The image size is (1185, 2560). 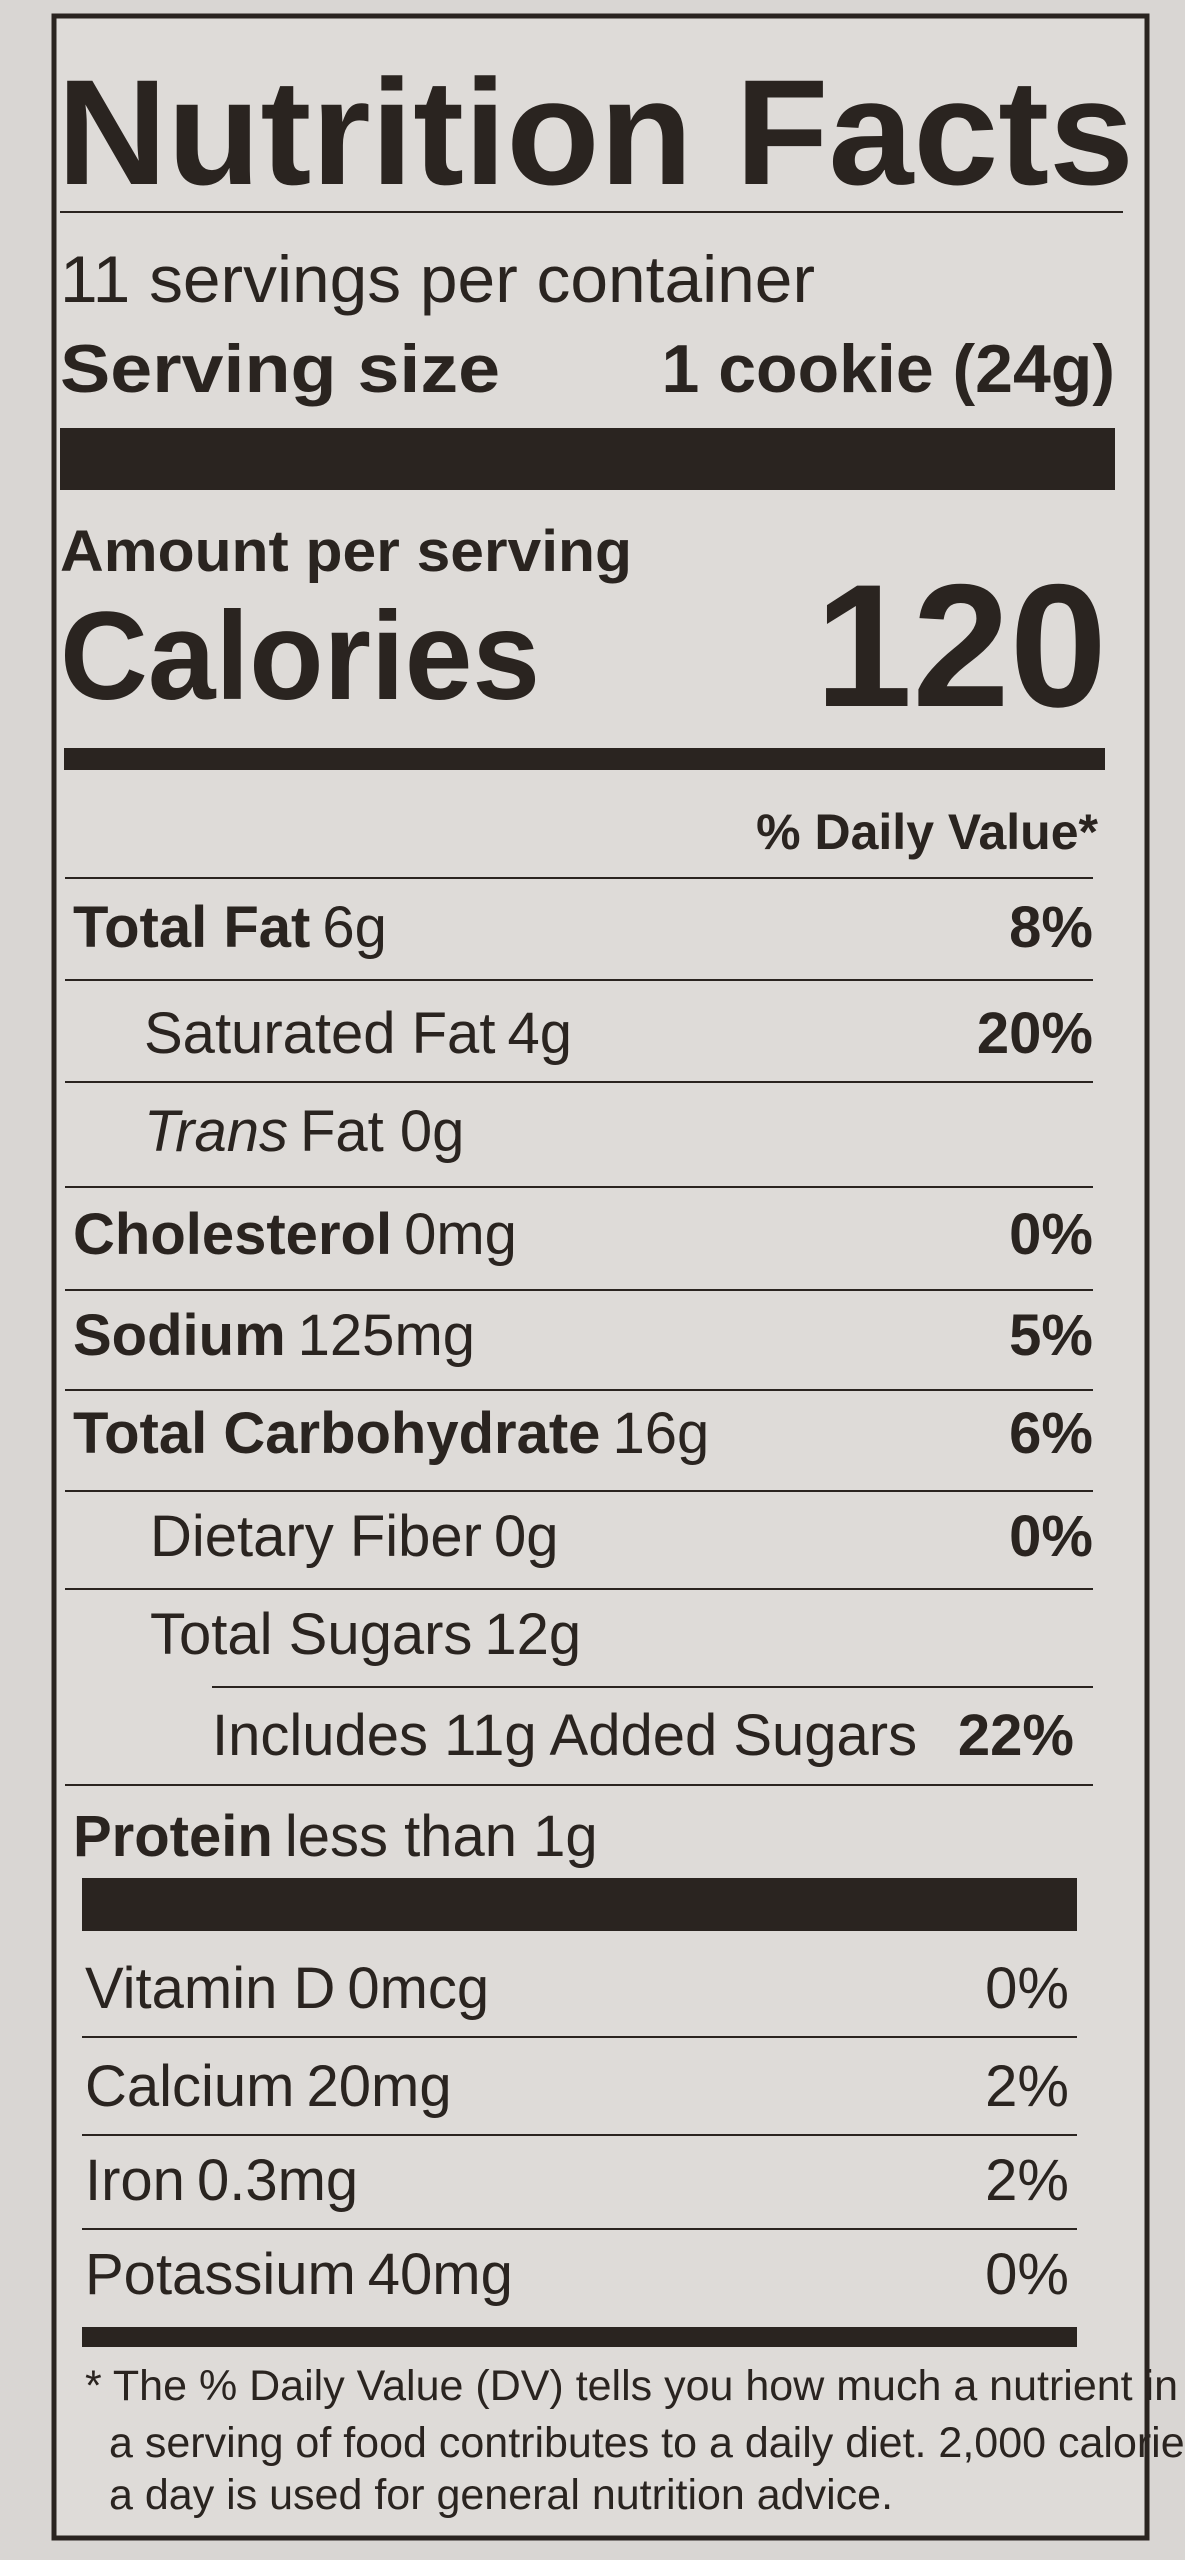 What do you see at coordinates (280, 369) in the screenshot?
I see `serving-size-label: Serving size` at bounding box center [280, 369].